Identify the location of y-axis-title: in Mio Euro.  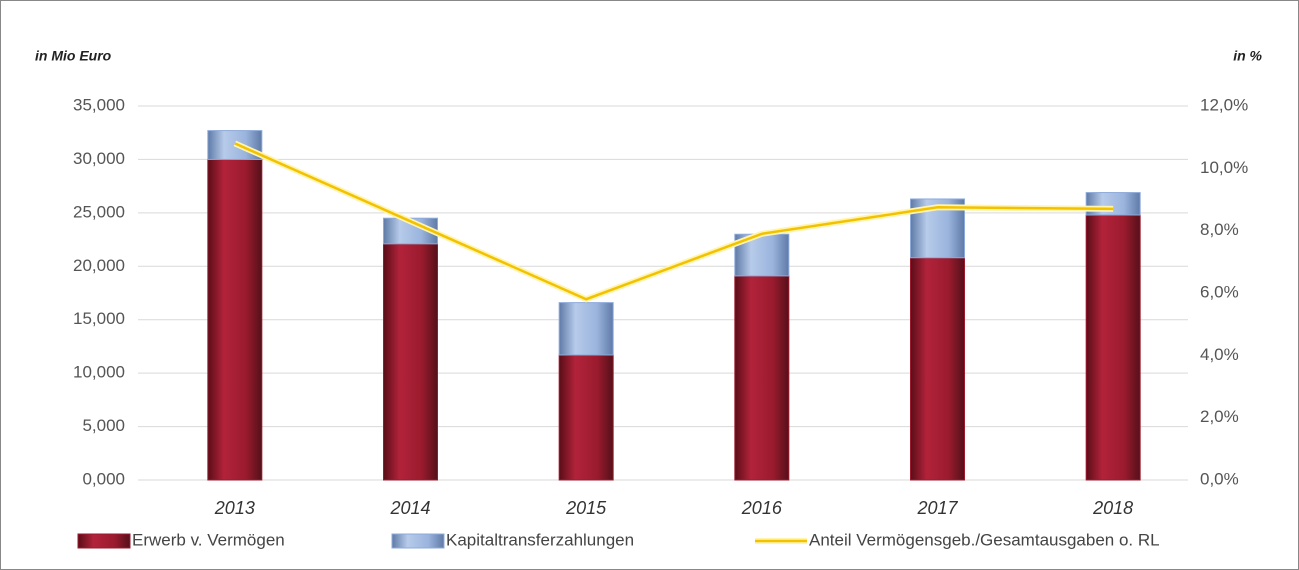
(73, 56).